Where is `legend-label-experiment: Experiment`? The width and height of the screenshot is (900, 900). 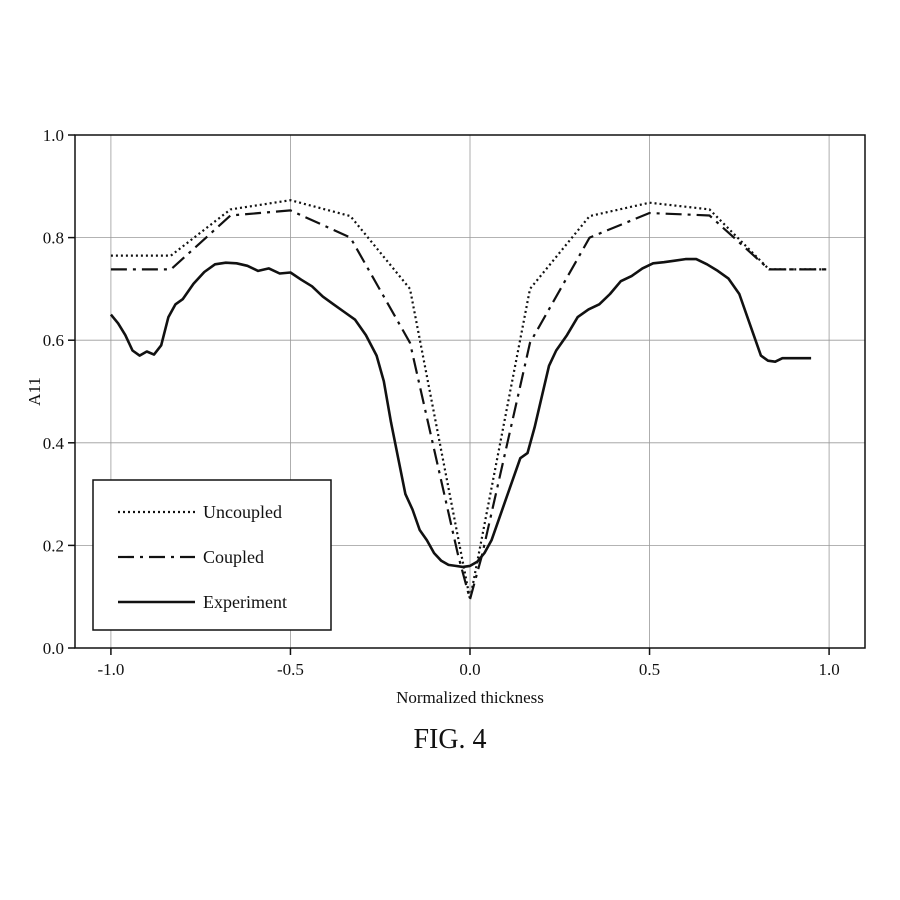 legend-label-experiment: Experiment is located at coordinates (245, 602).